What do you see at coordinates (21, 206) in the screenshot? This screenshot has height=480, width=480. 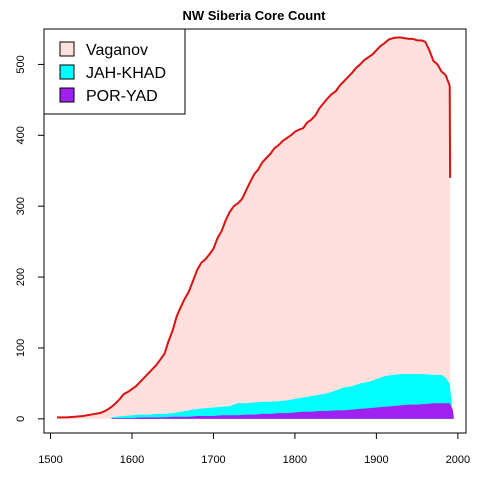 I see `y-tick-label: 300` at bounding box center [21, 206].